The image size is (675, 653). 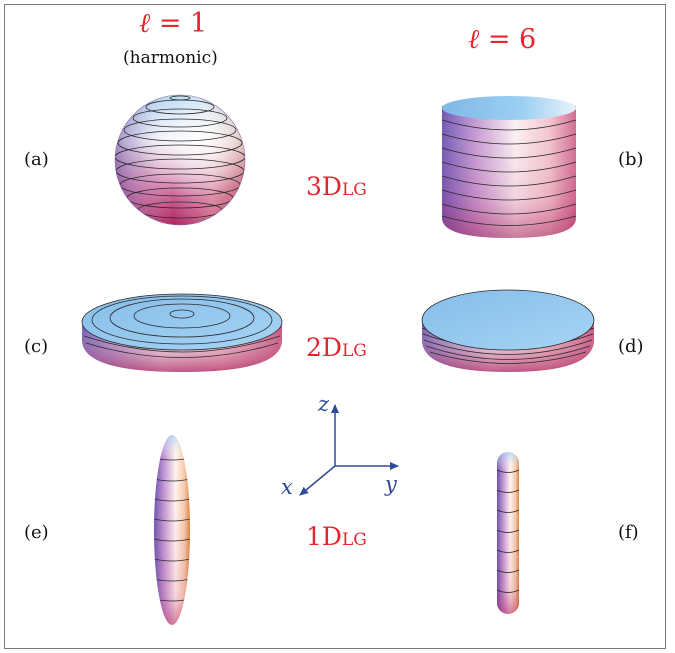 What do you see at coordinates (631, 346) in the screenshot?
I see `panel-label-d: (d)` at bounding box center [631, 346].